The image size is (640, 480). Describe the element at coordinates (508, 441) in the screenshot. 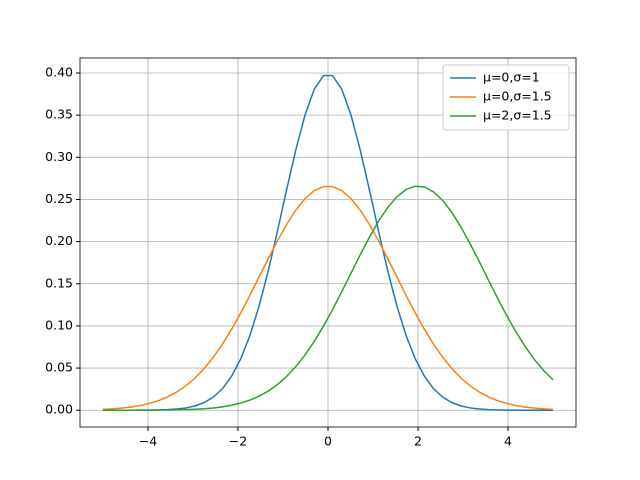

I see `x-tick-label: 4` at that location.